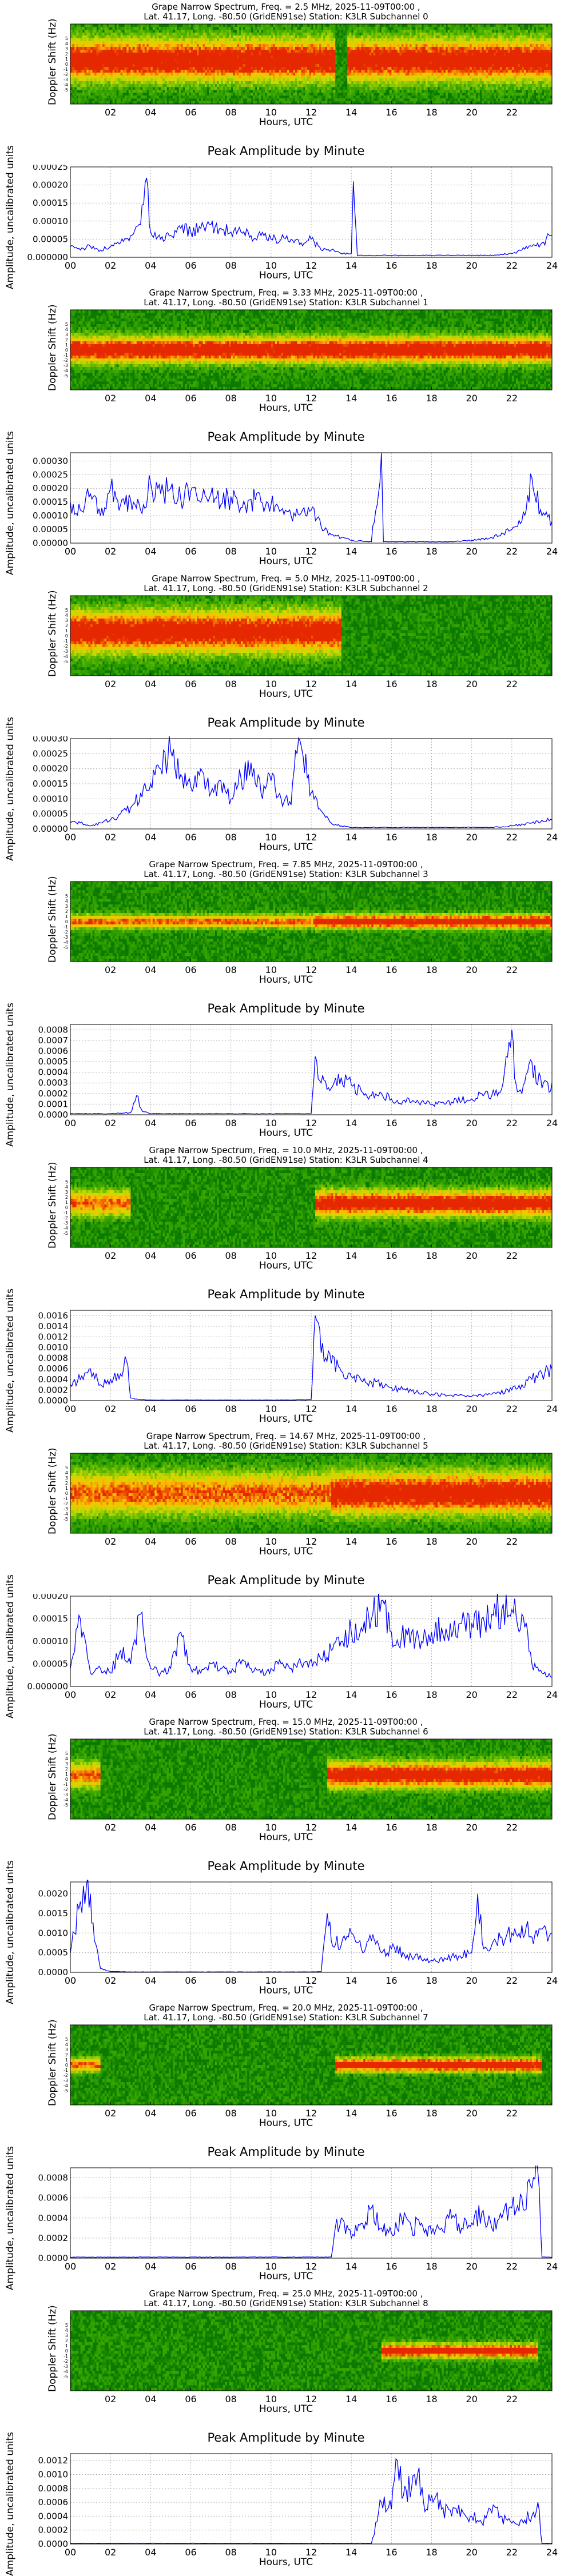 This screenshot has width=572, height=2576. I want to click on y-tick-label: -4, so click(65, 942).